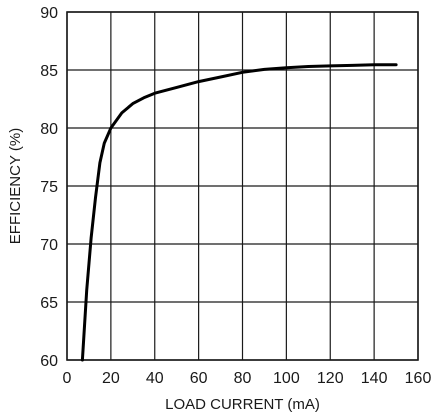 This screenshot has height=417, width=435. What do you see at coordinates (155, 378) in the screenshot?
I see `x-tick-label: 40` at bounding box center [155, 378].